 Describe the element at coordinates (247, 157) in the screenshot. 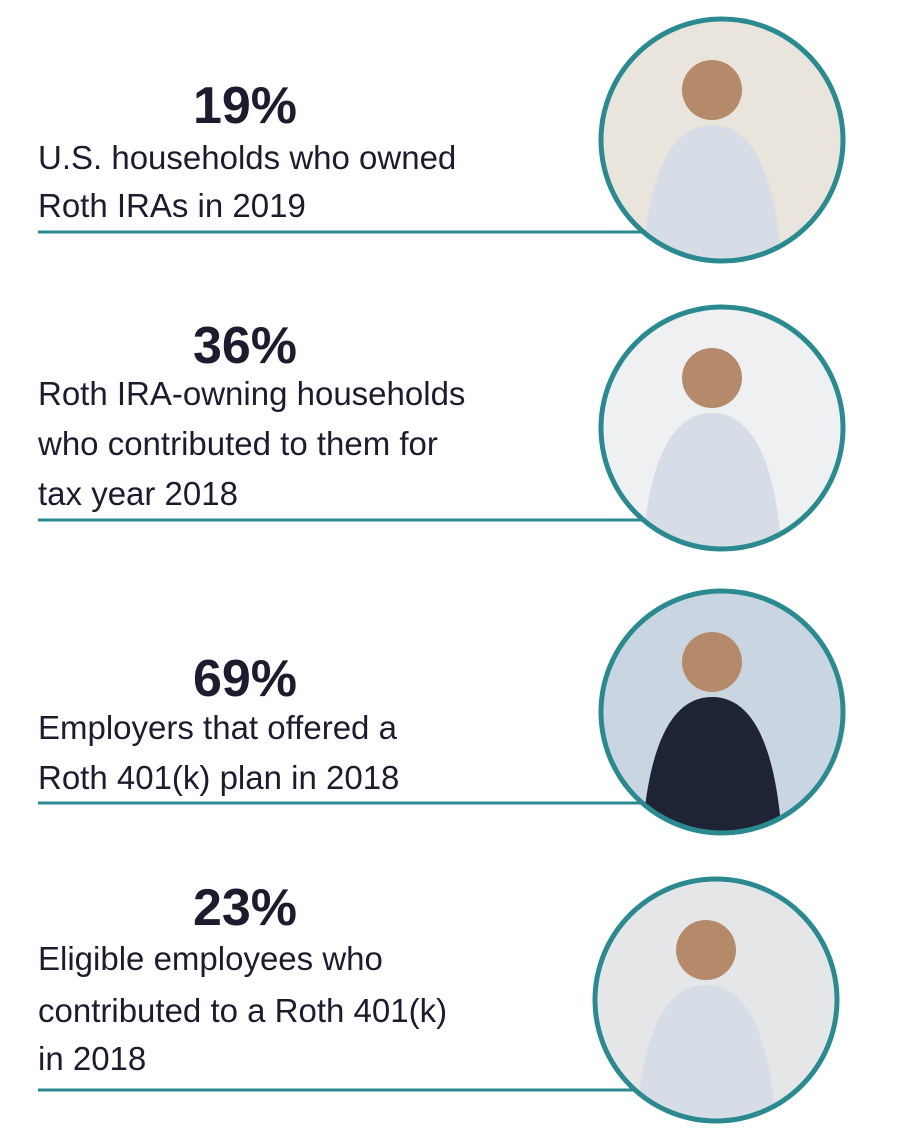

I see `stat-description: U.S. households who owned` at that location.